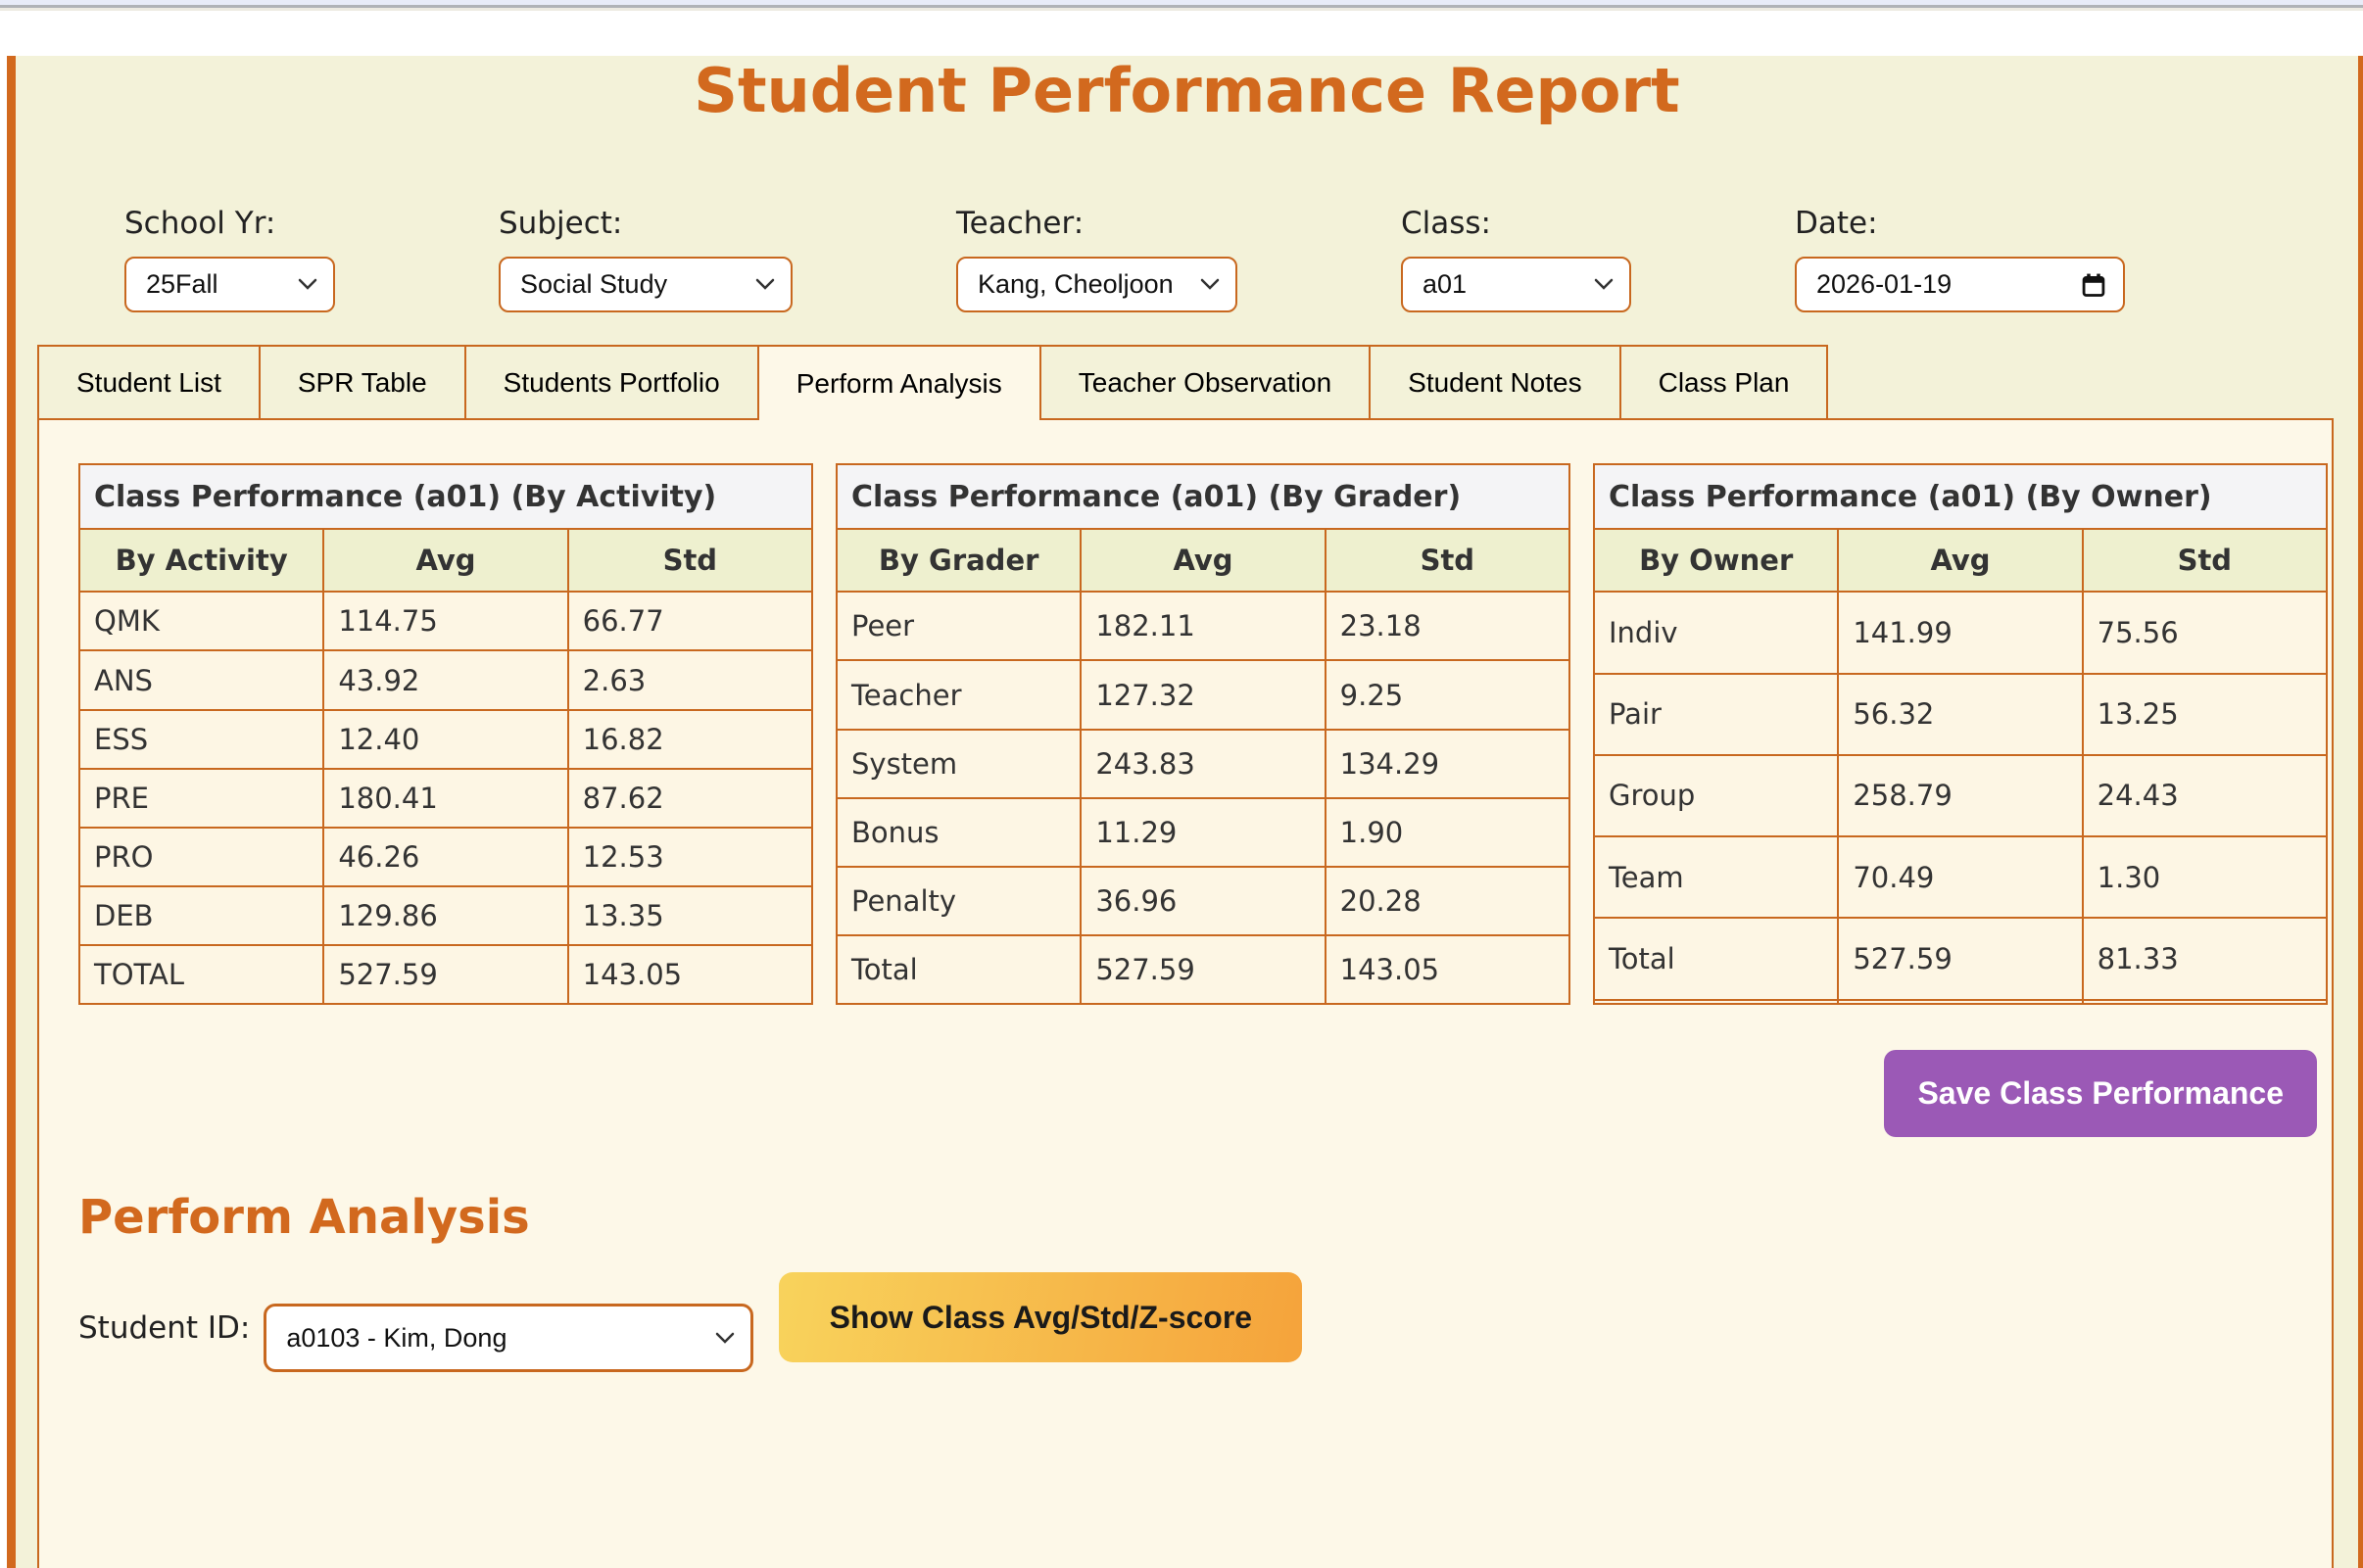 This screenshot has height=1568, width=2363. I want to click on table-cell: Penalty, so click(959, 901).